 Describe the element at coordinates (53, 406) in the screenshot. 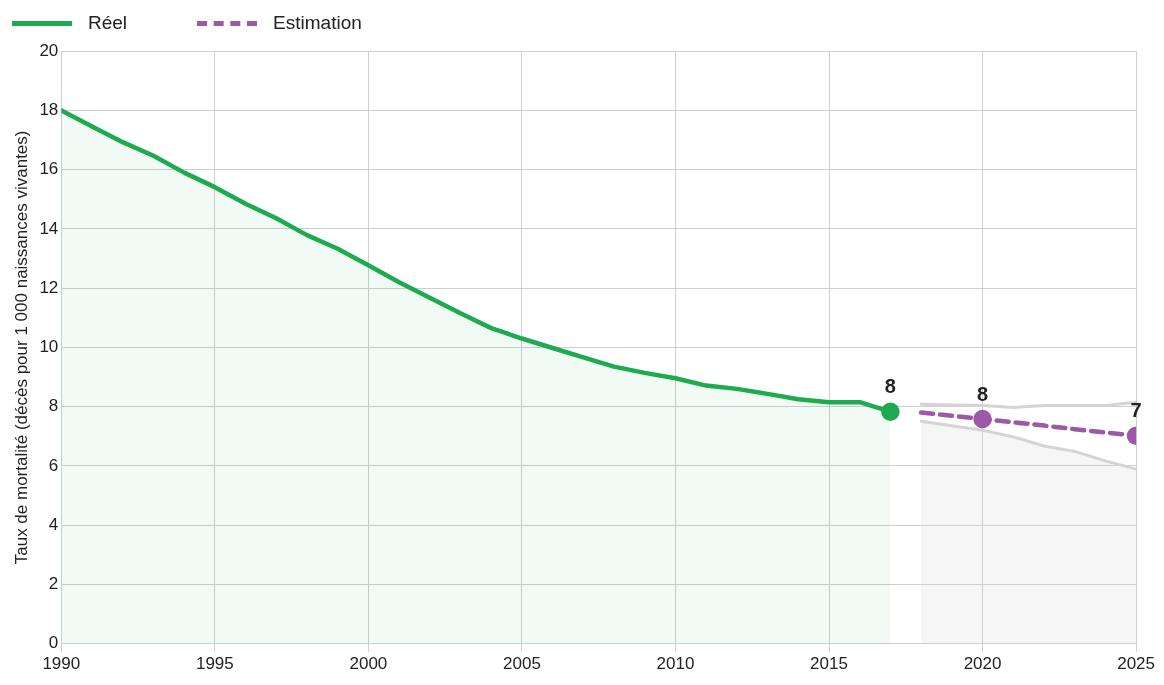

I see `y-tick-label: 8` at that location.